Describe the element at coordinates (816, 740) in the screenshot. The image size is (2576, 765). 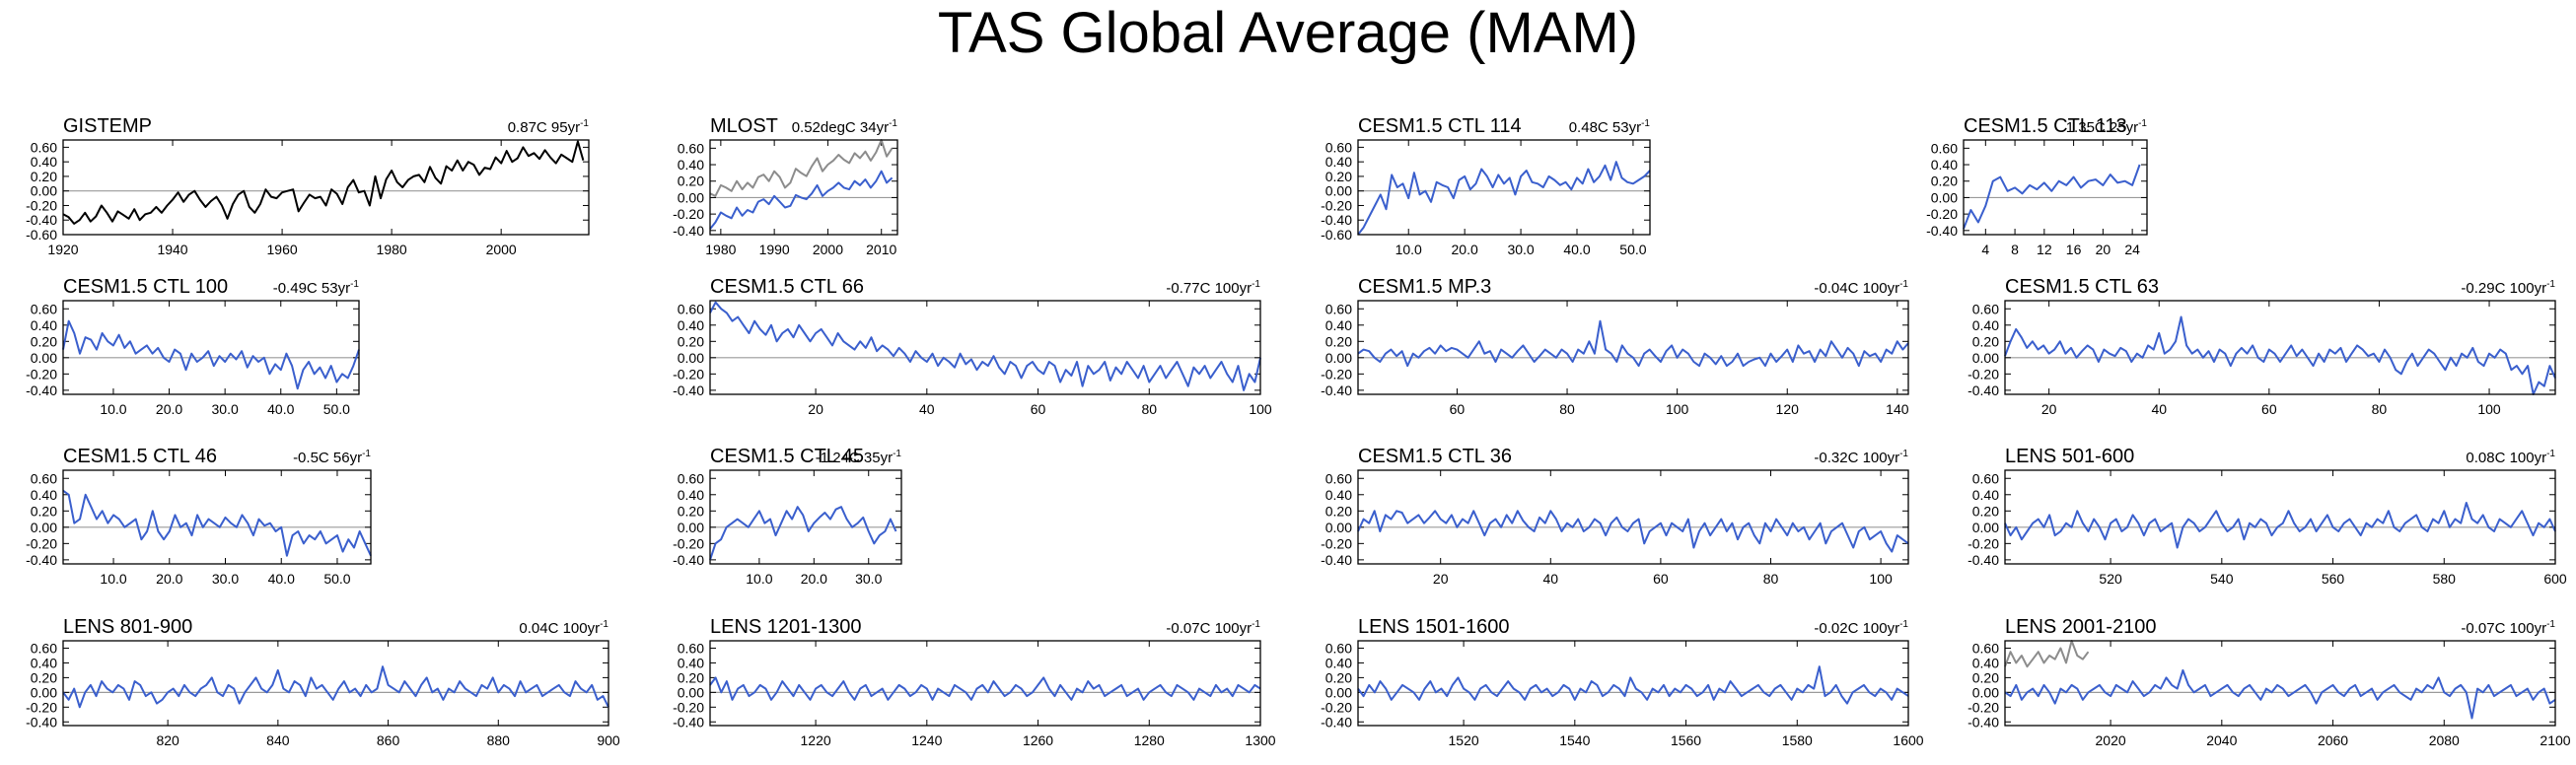
I see `x-tick-label: 1220` at that location.